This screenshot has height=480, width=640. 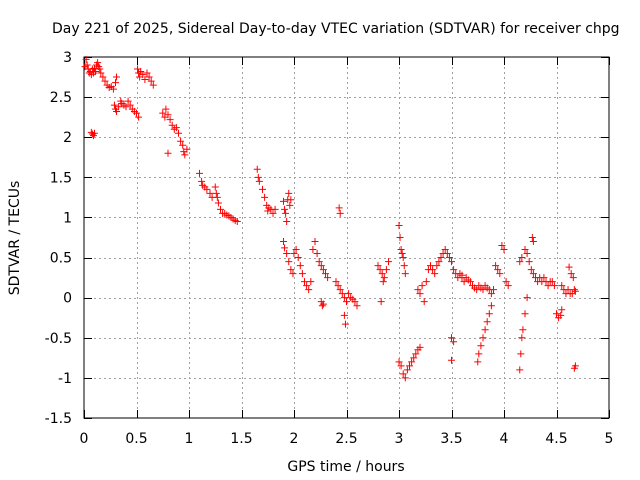 I want to click on y-tick-label: 0, so click(x=67, y=299).